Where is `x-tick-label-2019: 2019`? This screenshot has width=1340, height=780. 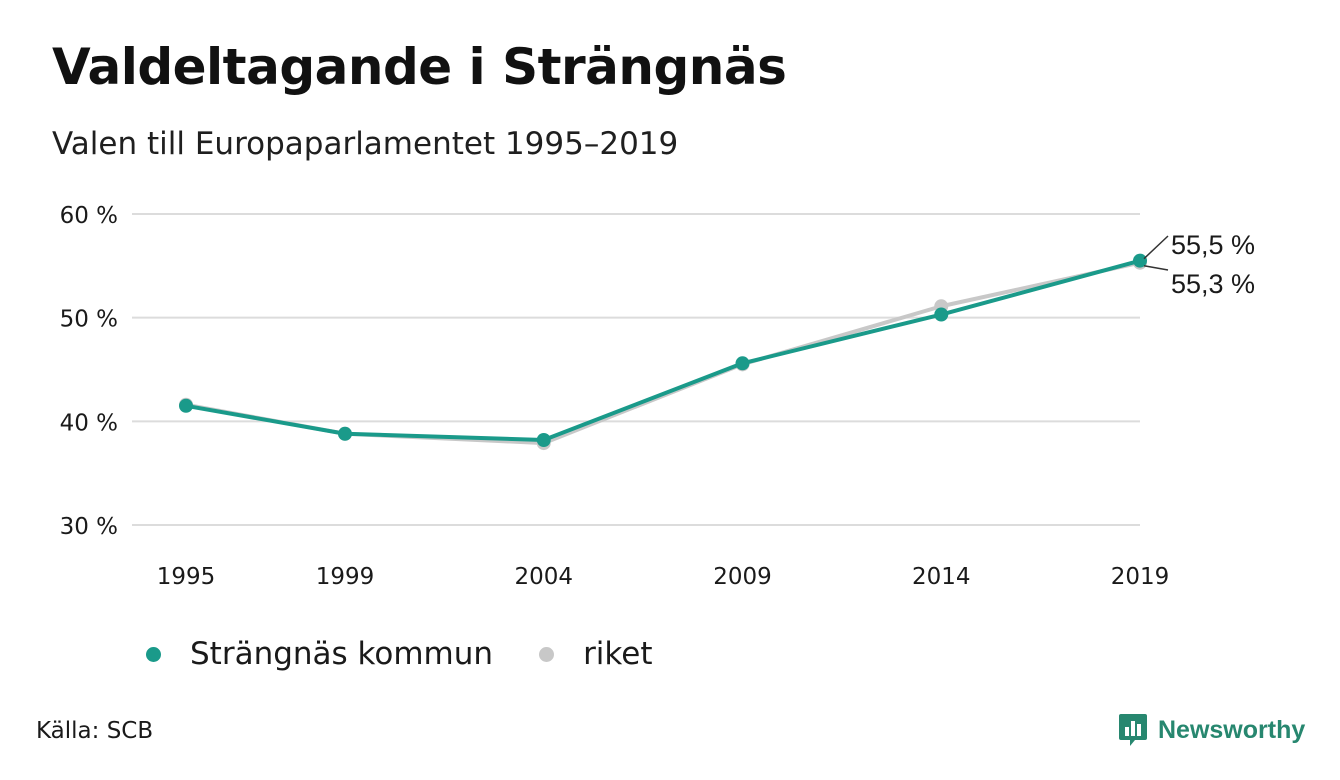
x-tick-label-2019: 2019 is located at coordinates (1140, 577).